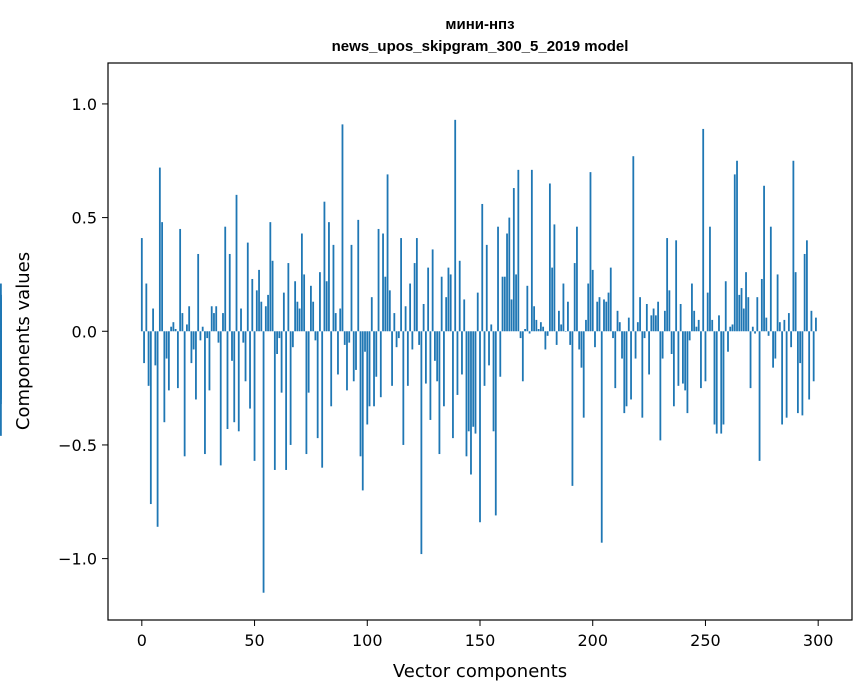 This screenshot has height=696, width=867. What do you see at coordinates (77, 445) in the screenshot?
I see `y-tick-label: −0.5` at bounding box center [77, 445].